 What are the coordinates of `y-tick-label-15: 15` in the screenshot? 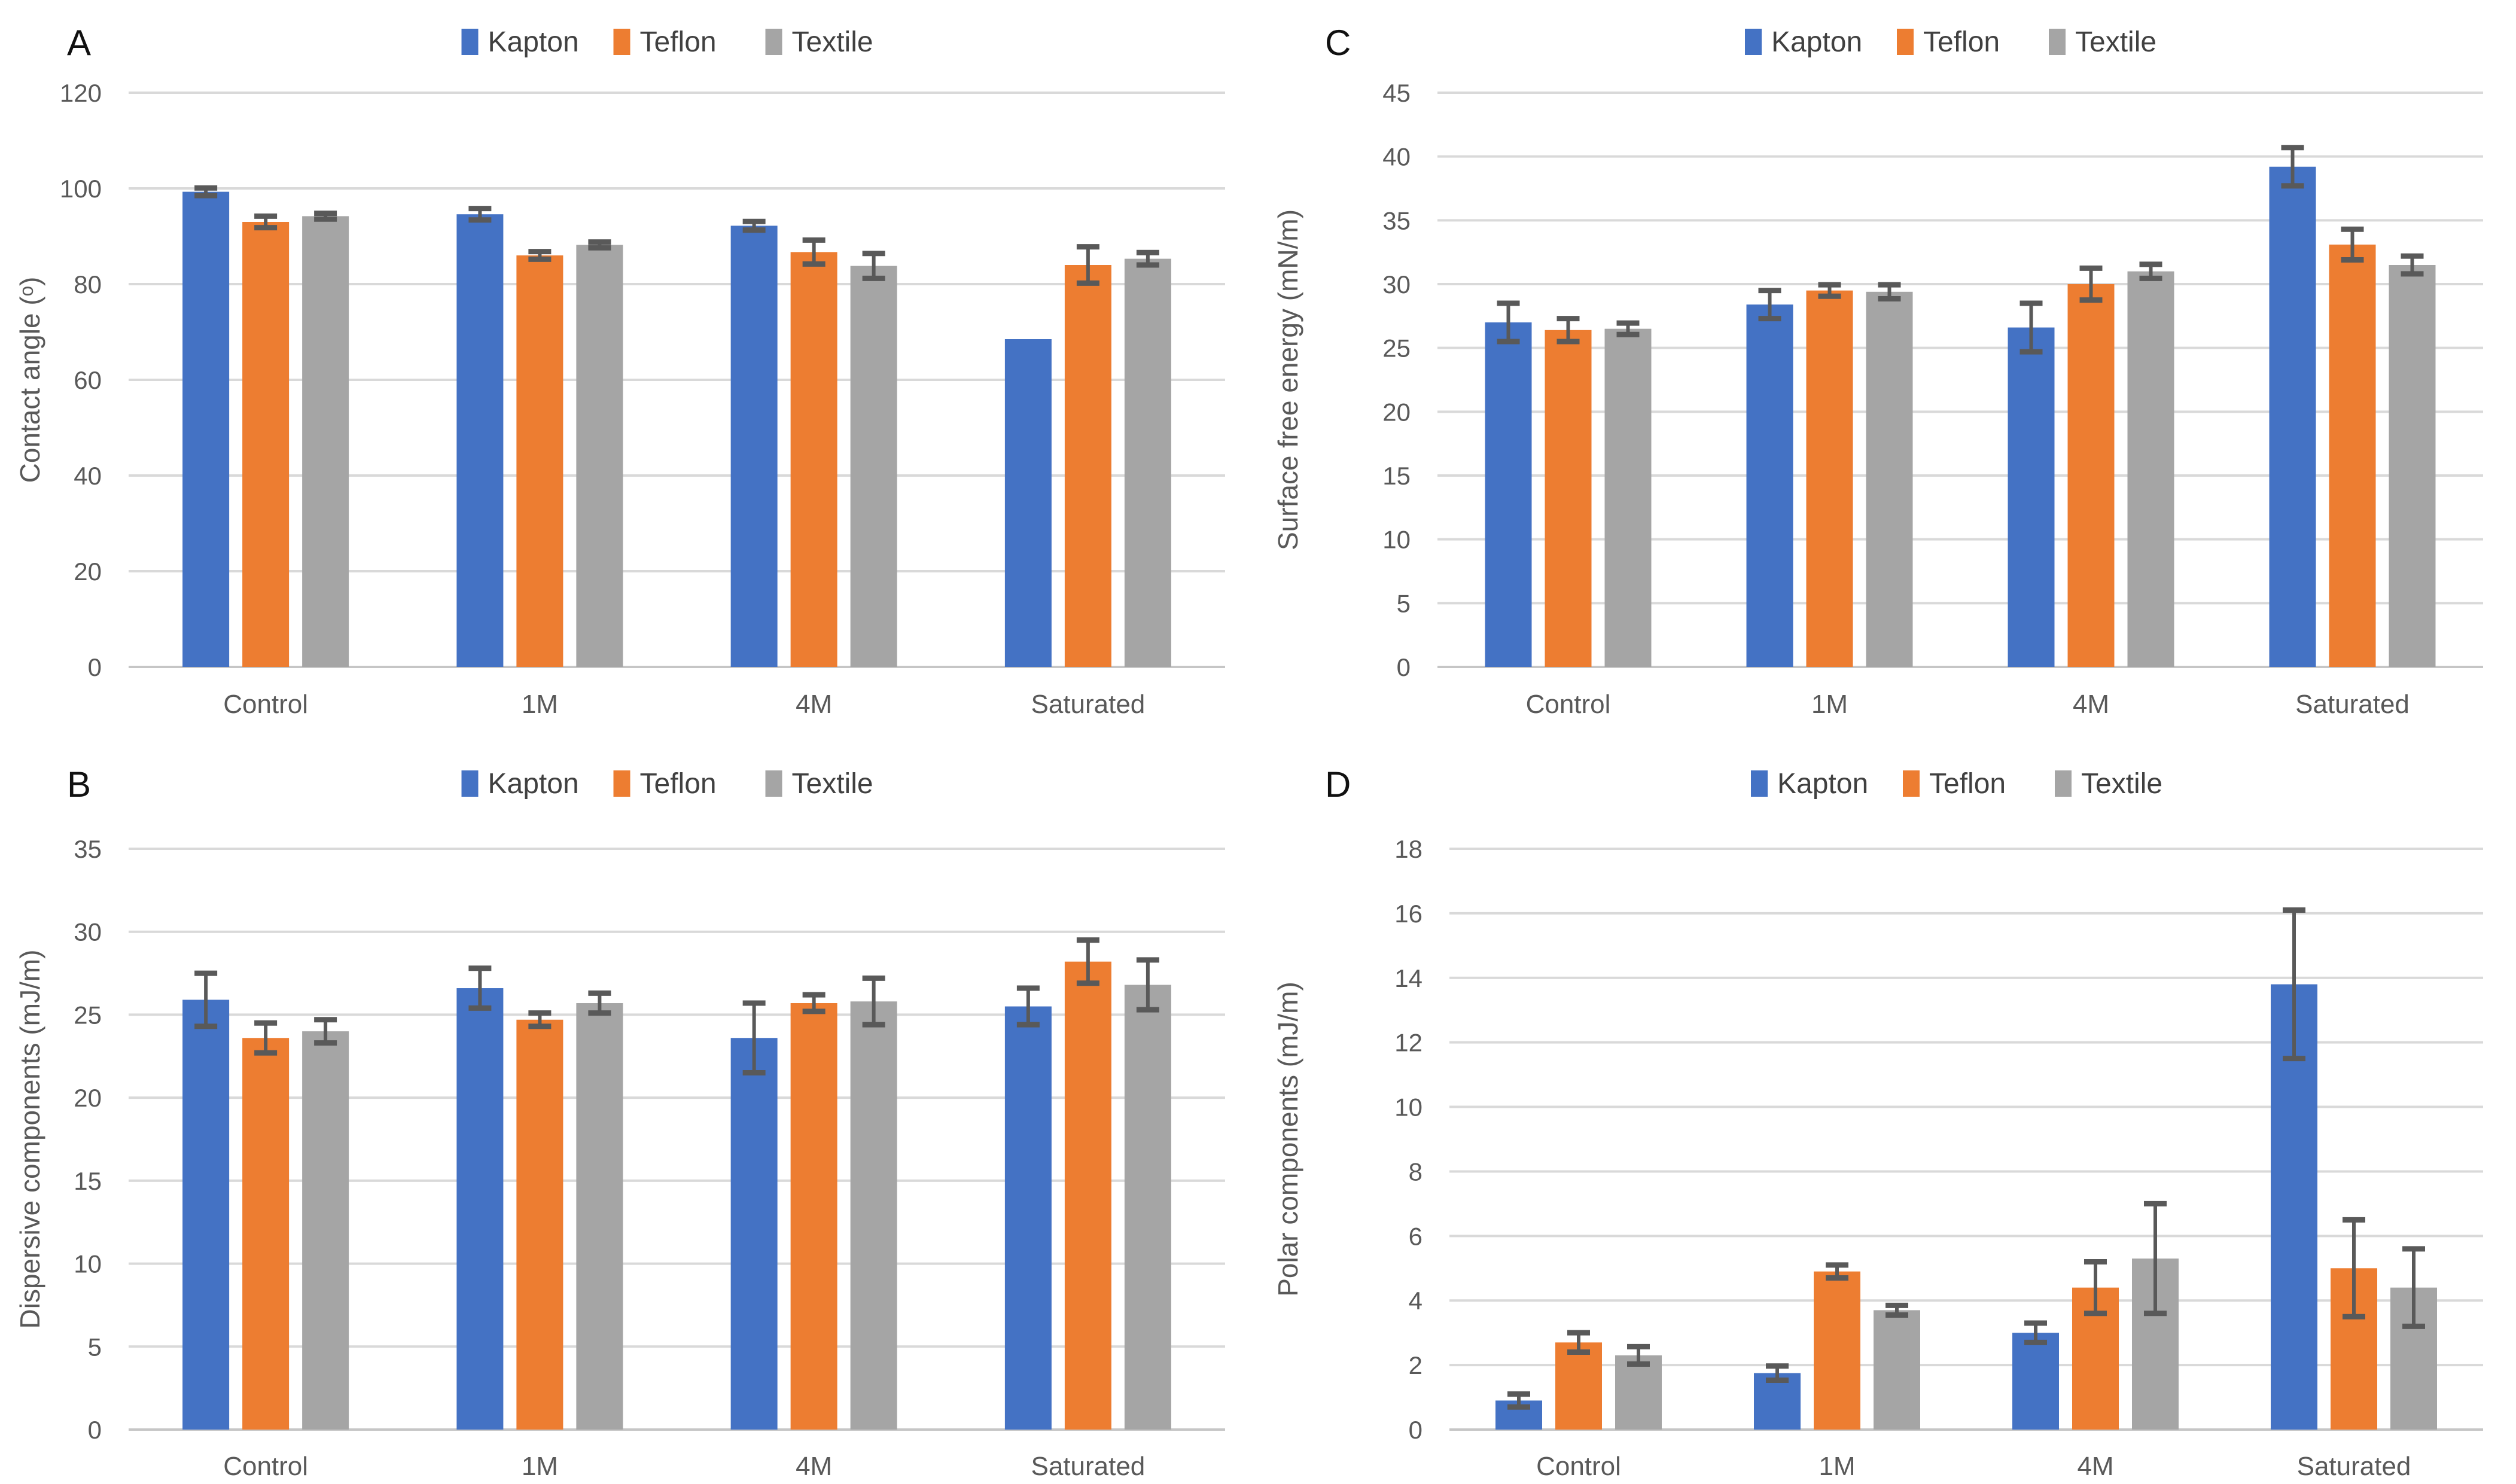 It's located at (1396, 476).